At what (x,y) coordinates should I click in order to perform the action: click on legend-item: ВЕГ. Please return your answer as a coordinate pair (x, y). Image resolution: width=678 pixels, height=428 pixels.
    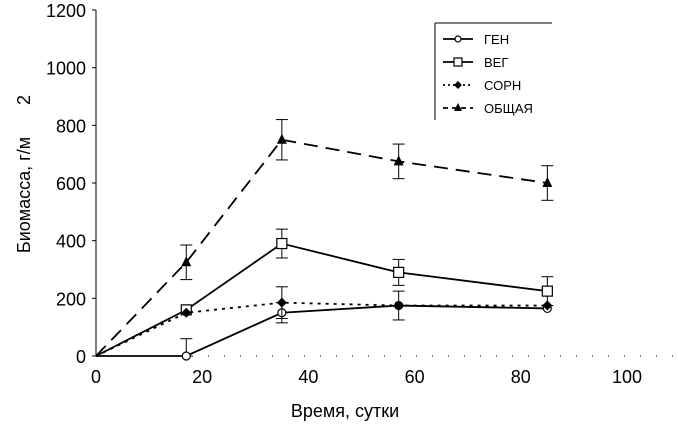
    Looking at the image, I should click on (475, 62).